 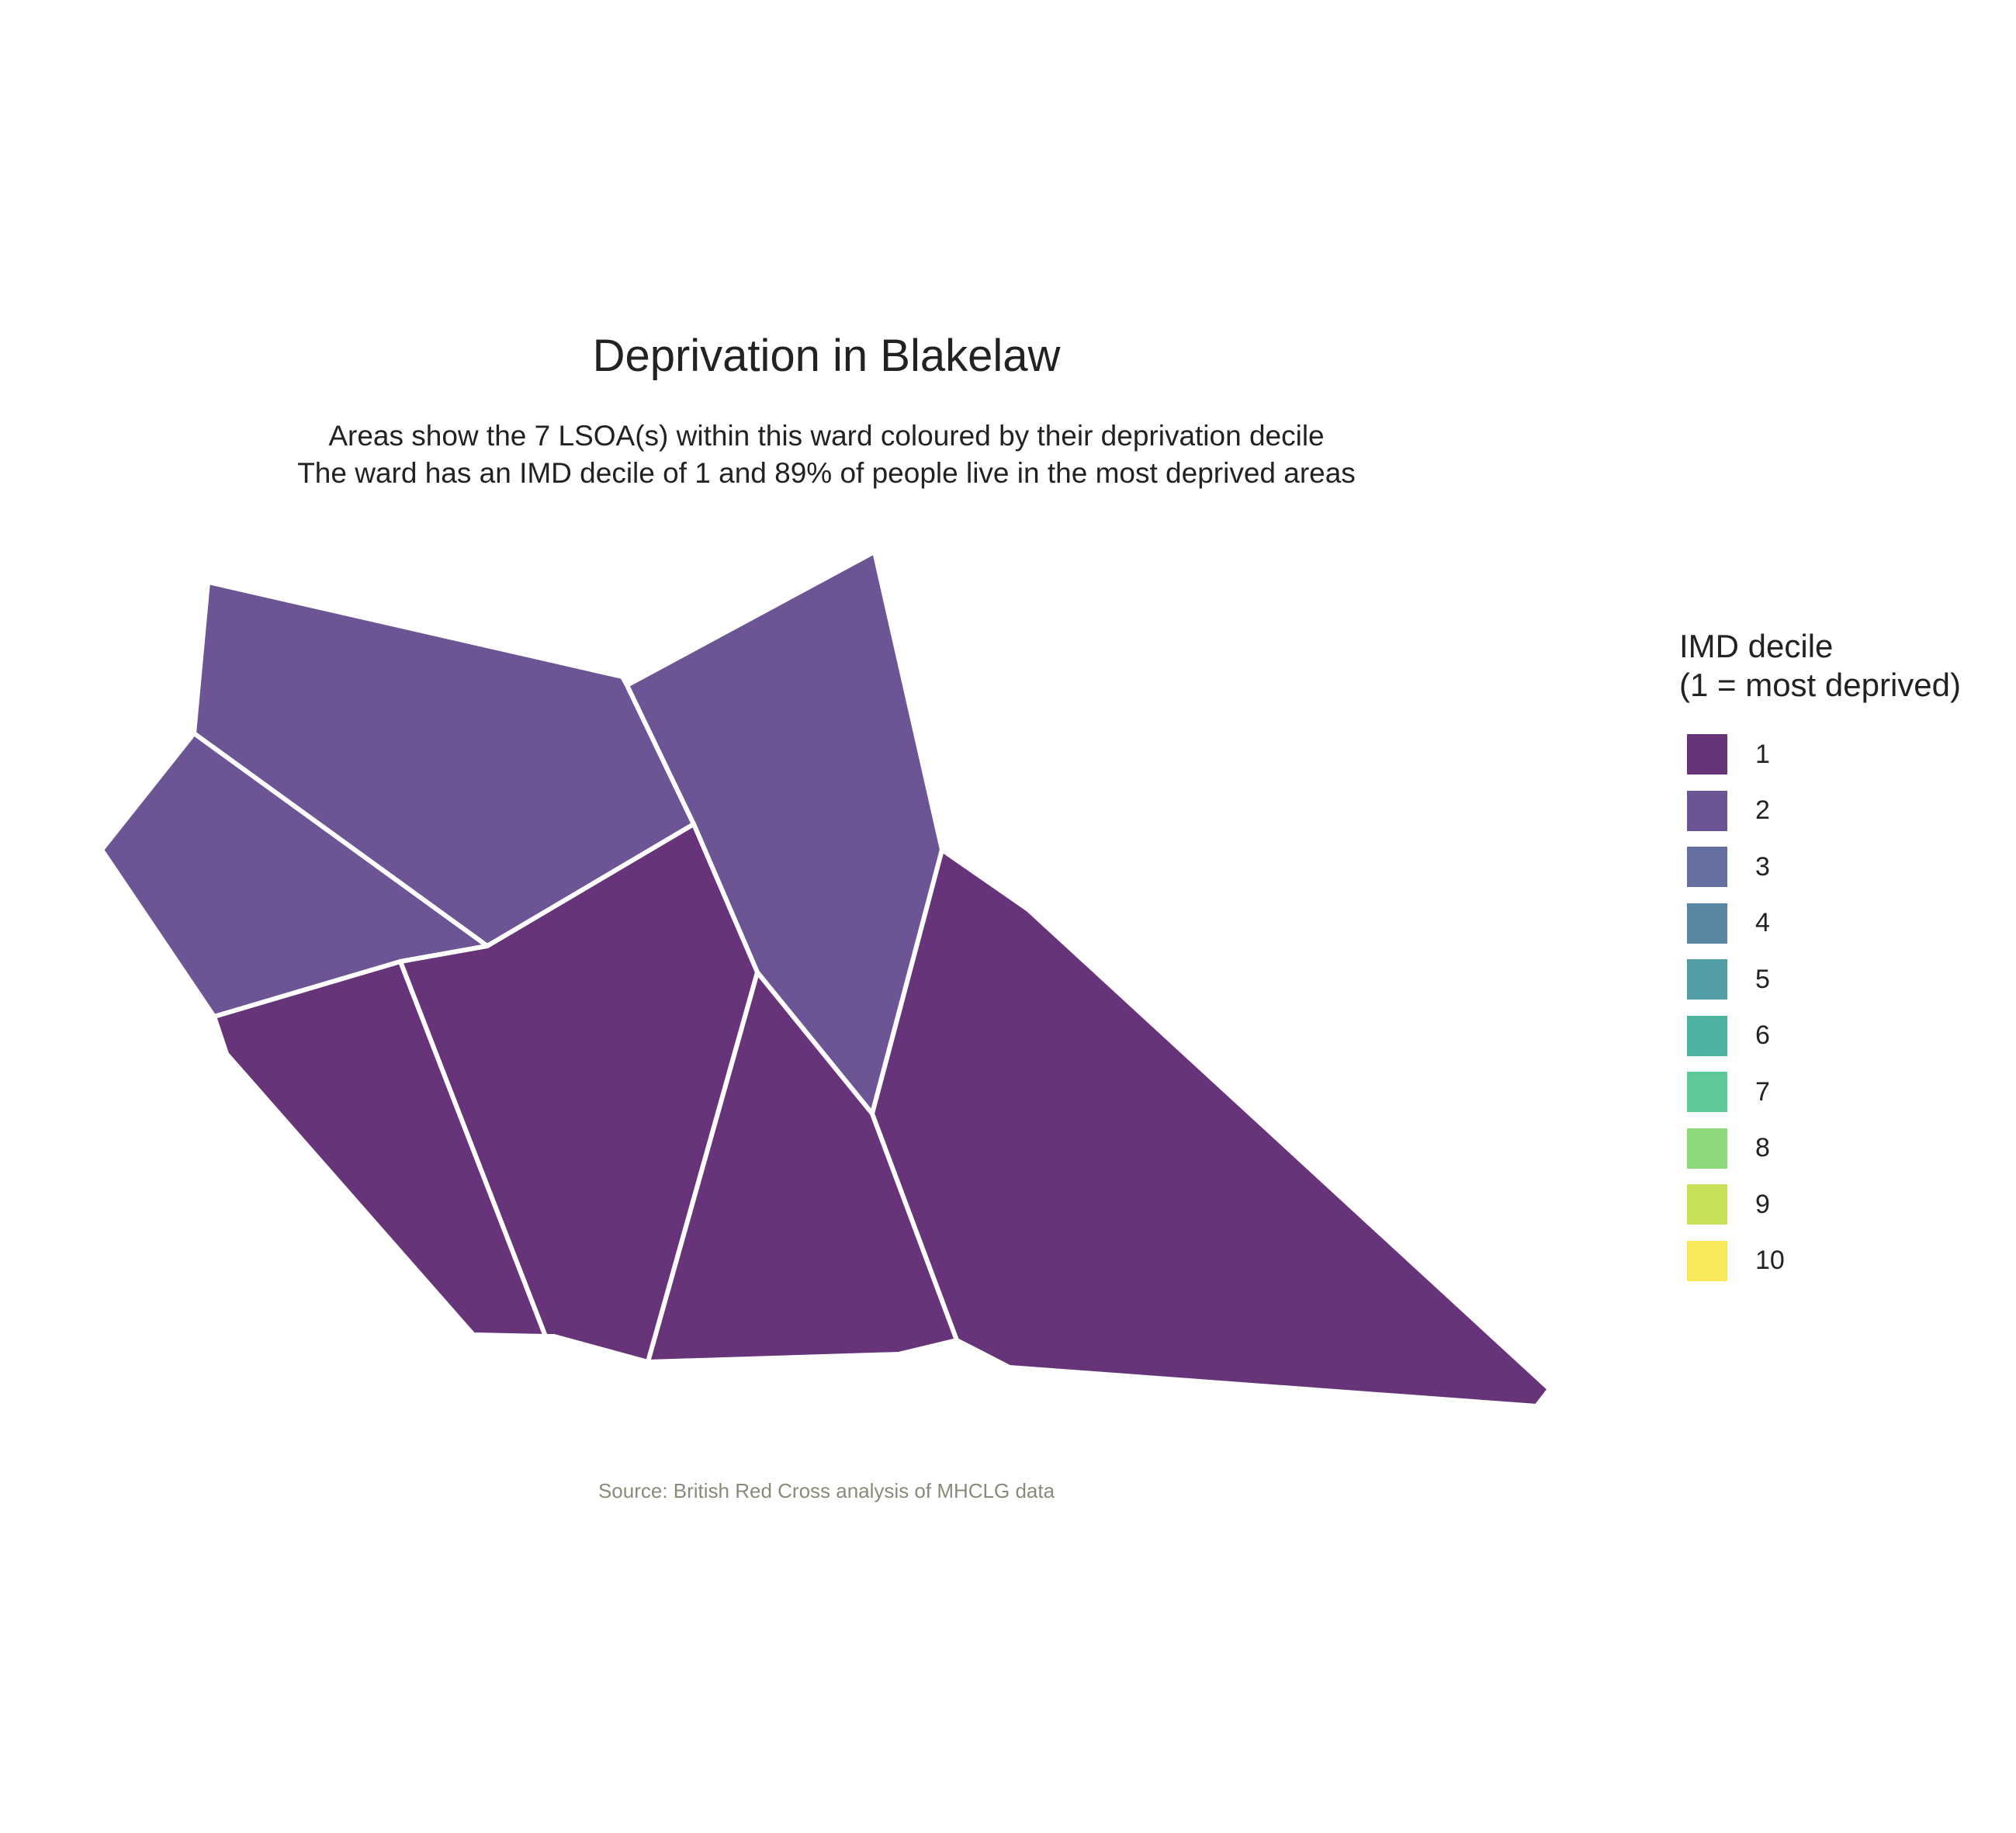 I want to click on lsoa-south-west, so click(x=380, y=1149).